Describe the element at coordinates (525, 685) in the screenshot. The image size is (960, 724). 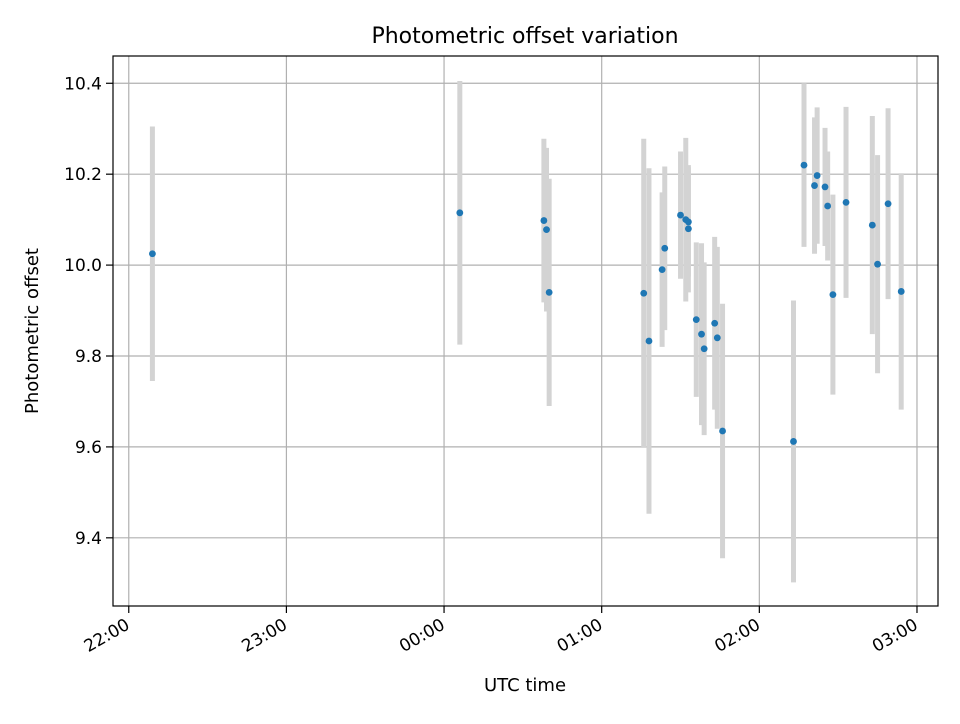
I see `x-axis-label: UTC time` at that location.